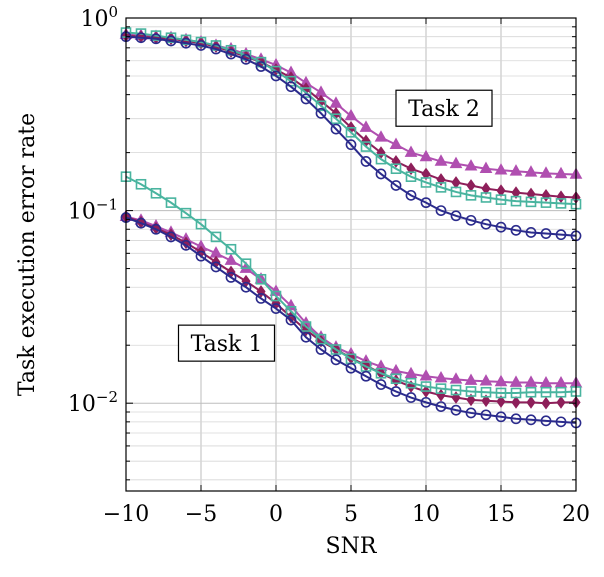 The height and width of the screenshot is (577, 604). I want to click on y-axis-label: Task execution error rate, so click(27, 254).